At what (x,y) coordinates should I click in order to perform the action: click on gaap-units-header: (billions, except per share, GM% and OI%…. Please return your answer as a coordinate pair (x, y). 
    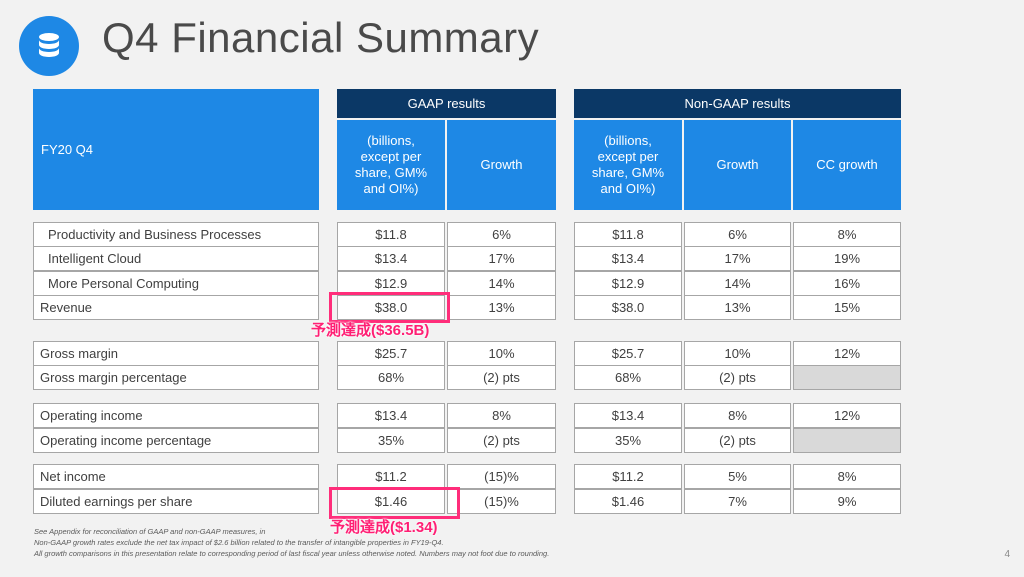
    Looking at the image, I should click on (391, 165).